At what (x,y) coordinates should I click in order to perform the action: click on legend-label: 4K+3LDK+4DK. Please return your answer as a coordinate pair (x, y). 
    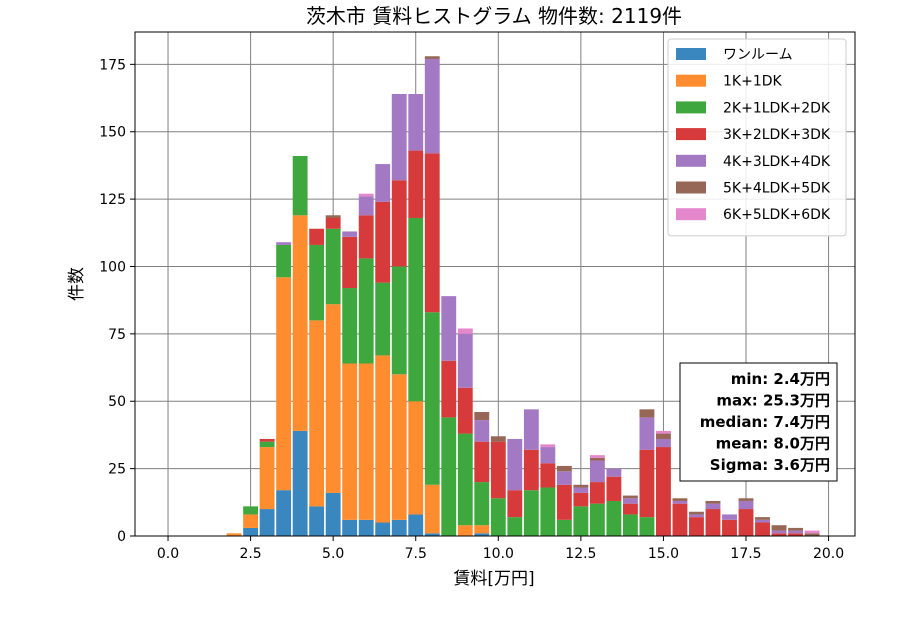
    Looking at the image, I should click on (777, 162).